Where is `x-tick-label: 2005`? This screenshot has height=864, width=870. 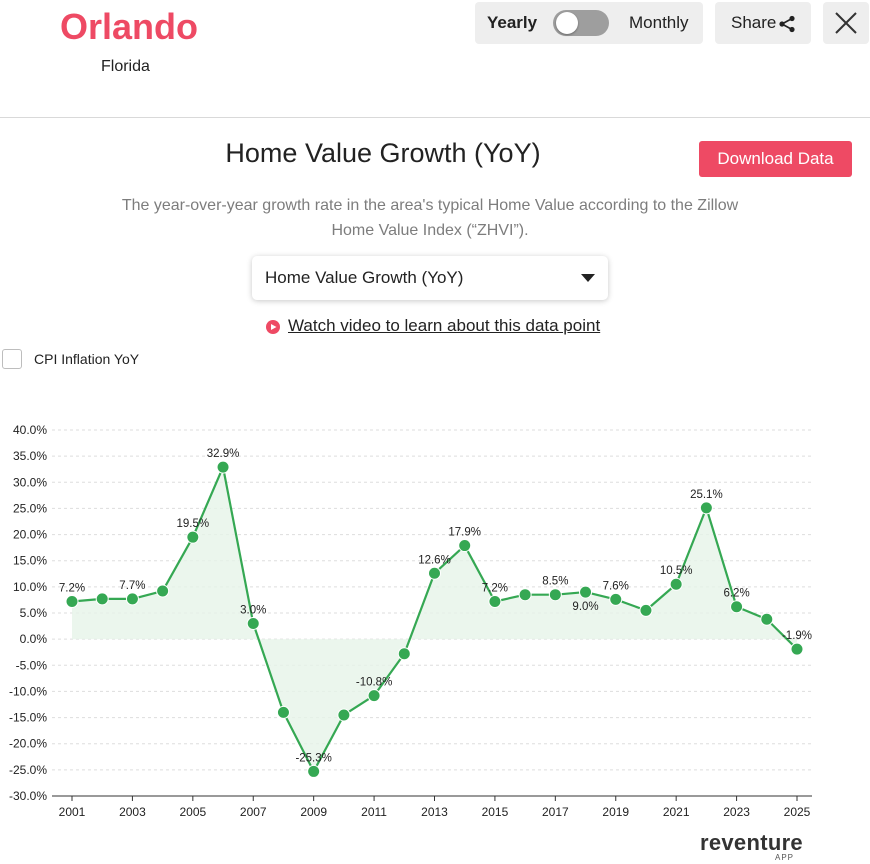 x-tick-label: 2005 is located at coordinates (192, 812).